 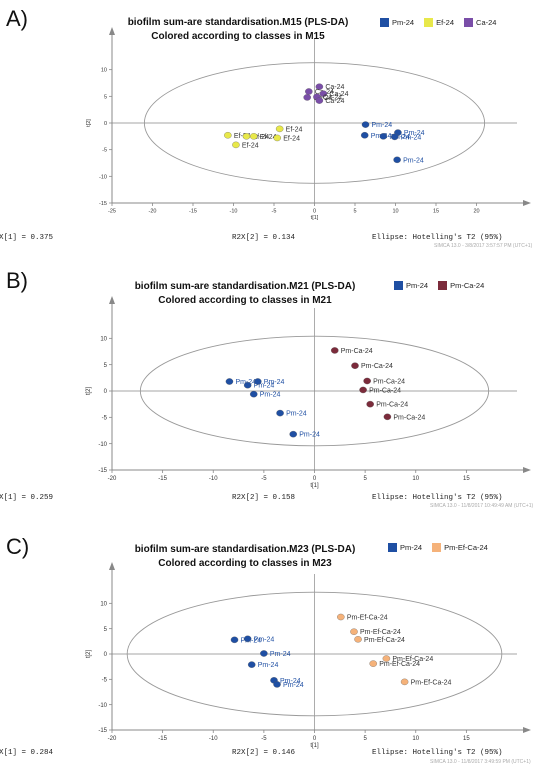 What do you see at coordinates (27, 753) in the screenshot?
I see `r2x1-label: R2X[1] = 0.284` at bounding box center [27, 753].